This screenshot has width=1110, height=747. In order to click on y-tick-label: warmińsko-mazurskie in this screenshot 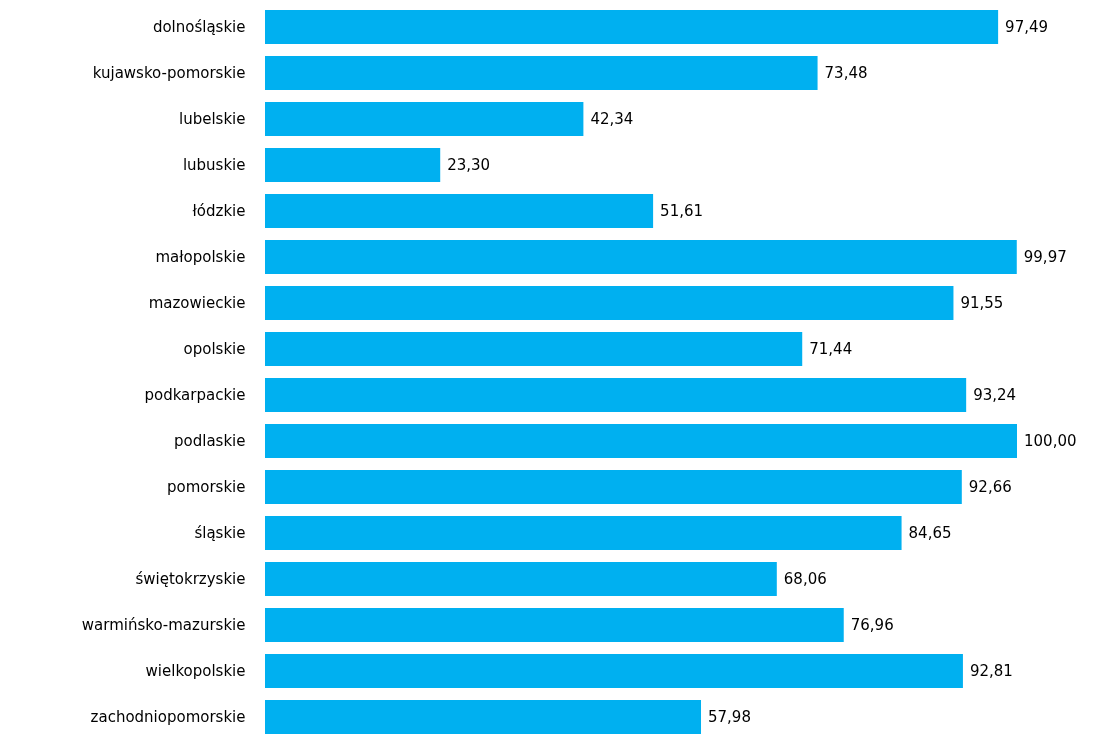, I will do `click(163, 625)`.